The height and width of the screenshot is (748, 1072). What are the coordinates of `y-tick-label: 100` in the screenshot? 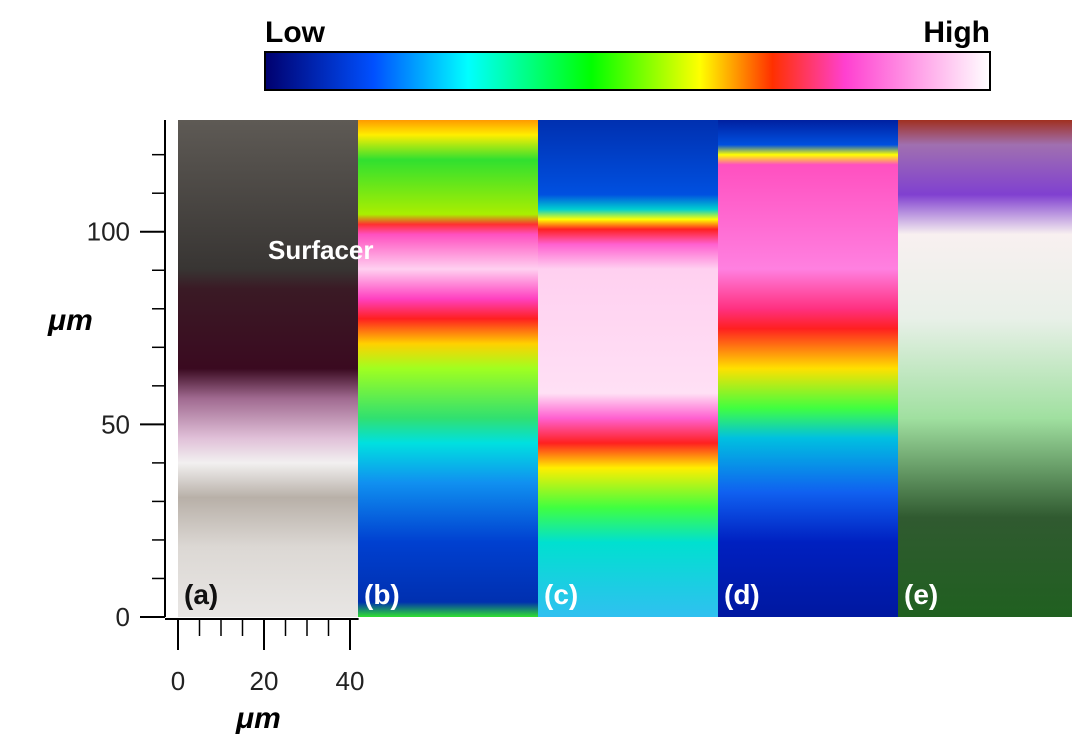 It's located at (108, 232).